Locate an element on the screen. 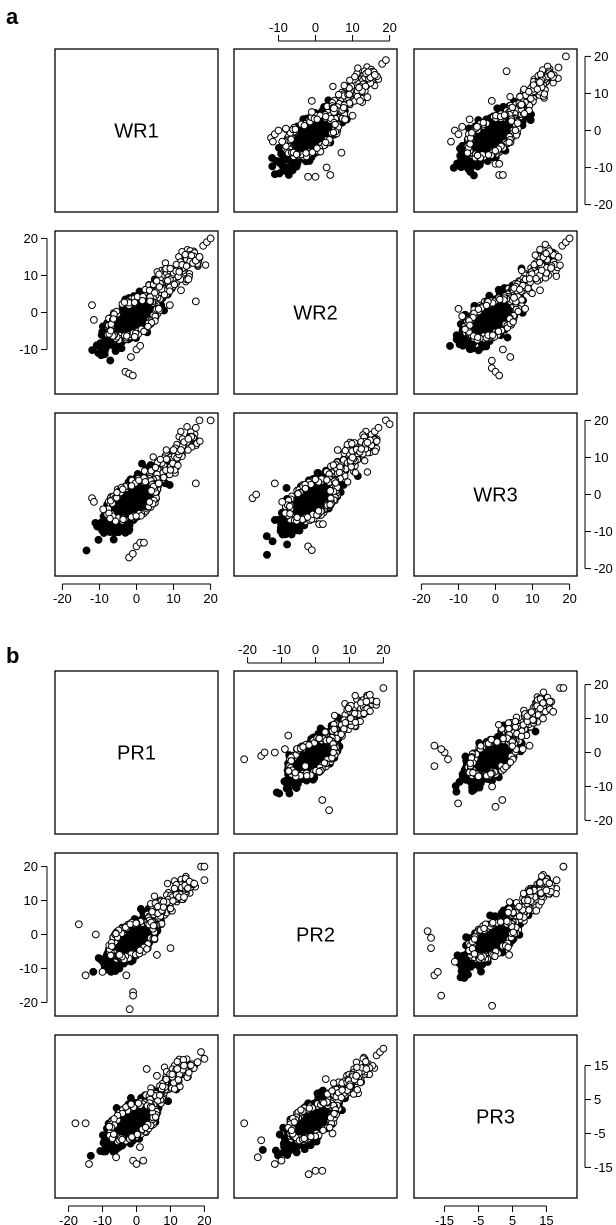  scatter-WR2-vs-WR1 is located at coordinates (328, 118).